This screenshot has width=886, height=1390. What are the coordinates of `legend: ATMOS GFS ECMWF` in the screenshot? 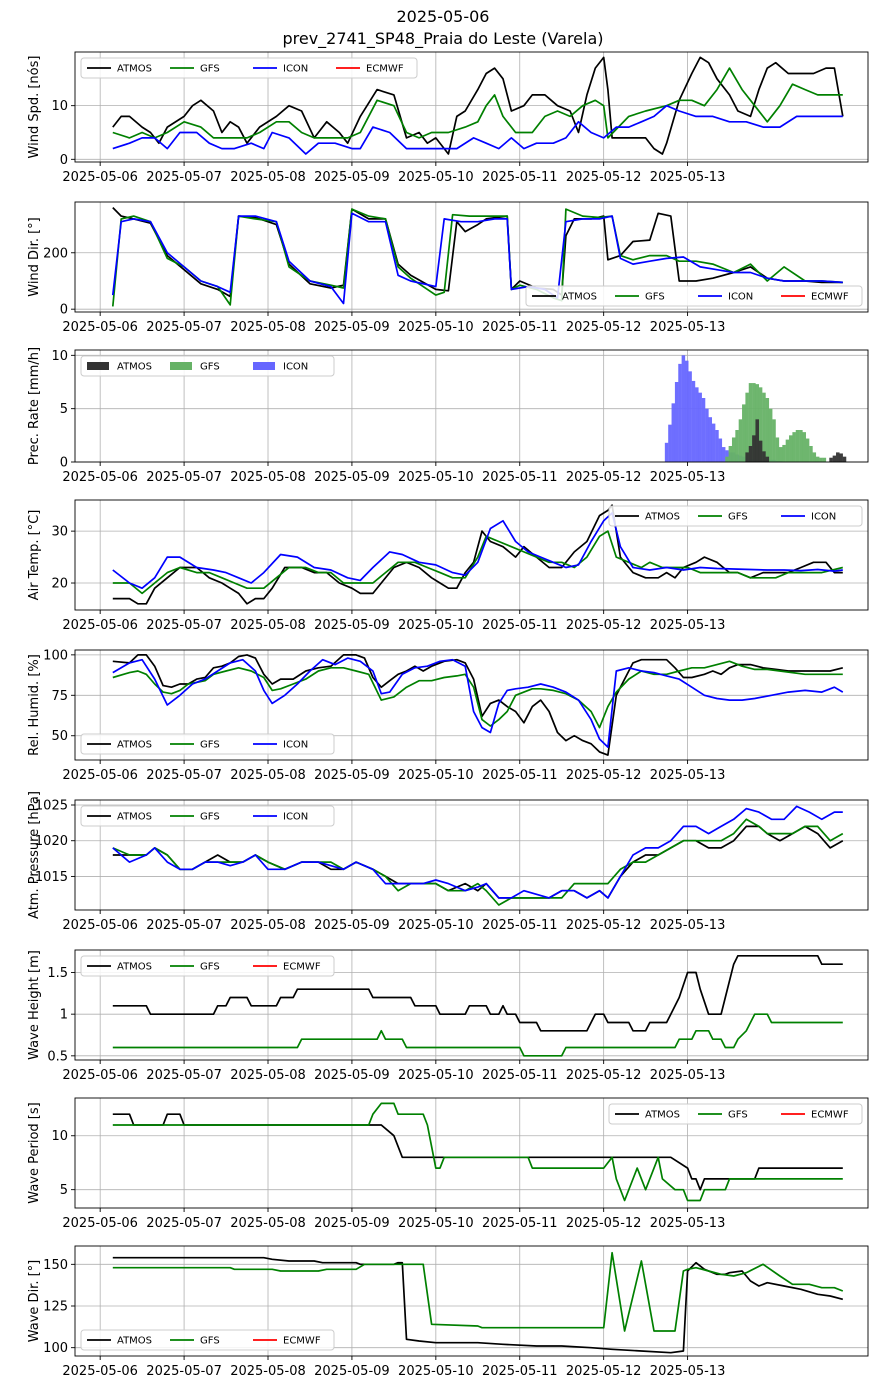 It's located at (207, 1340).